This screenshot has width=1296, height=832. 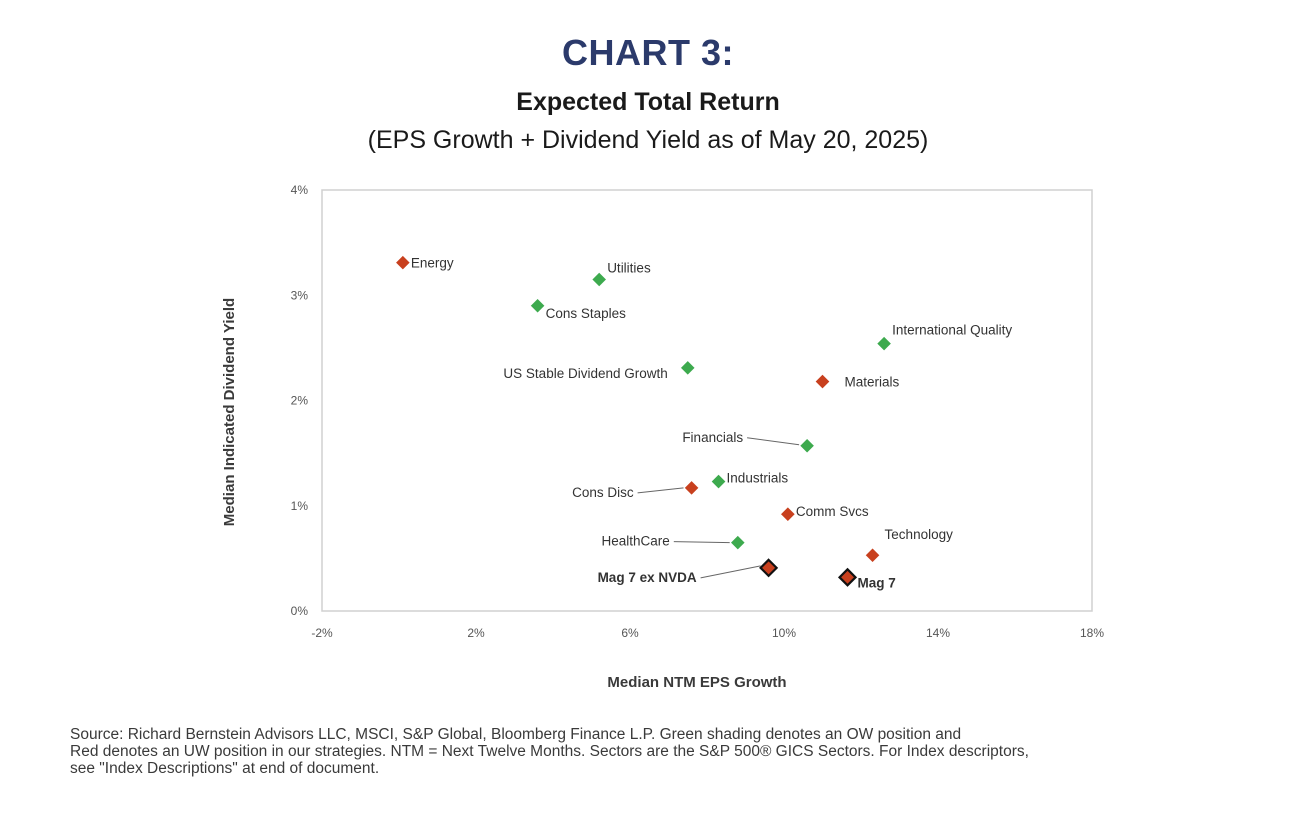 What do you see at coordinates (586, 313) in the screenshot?
I see `label-cons-staples: Cons Staples` at bounding box center [586, 313].